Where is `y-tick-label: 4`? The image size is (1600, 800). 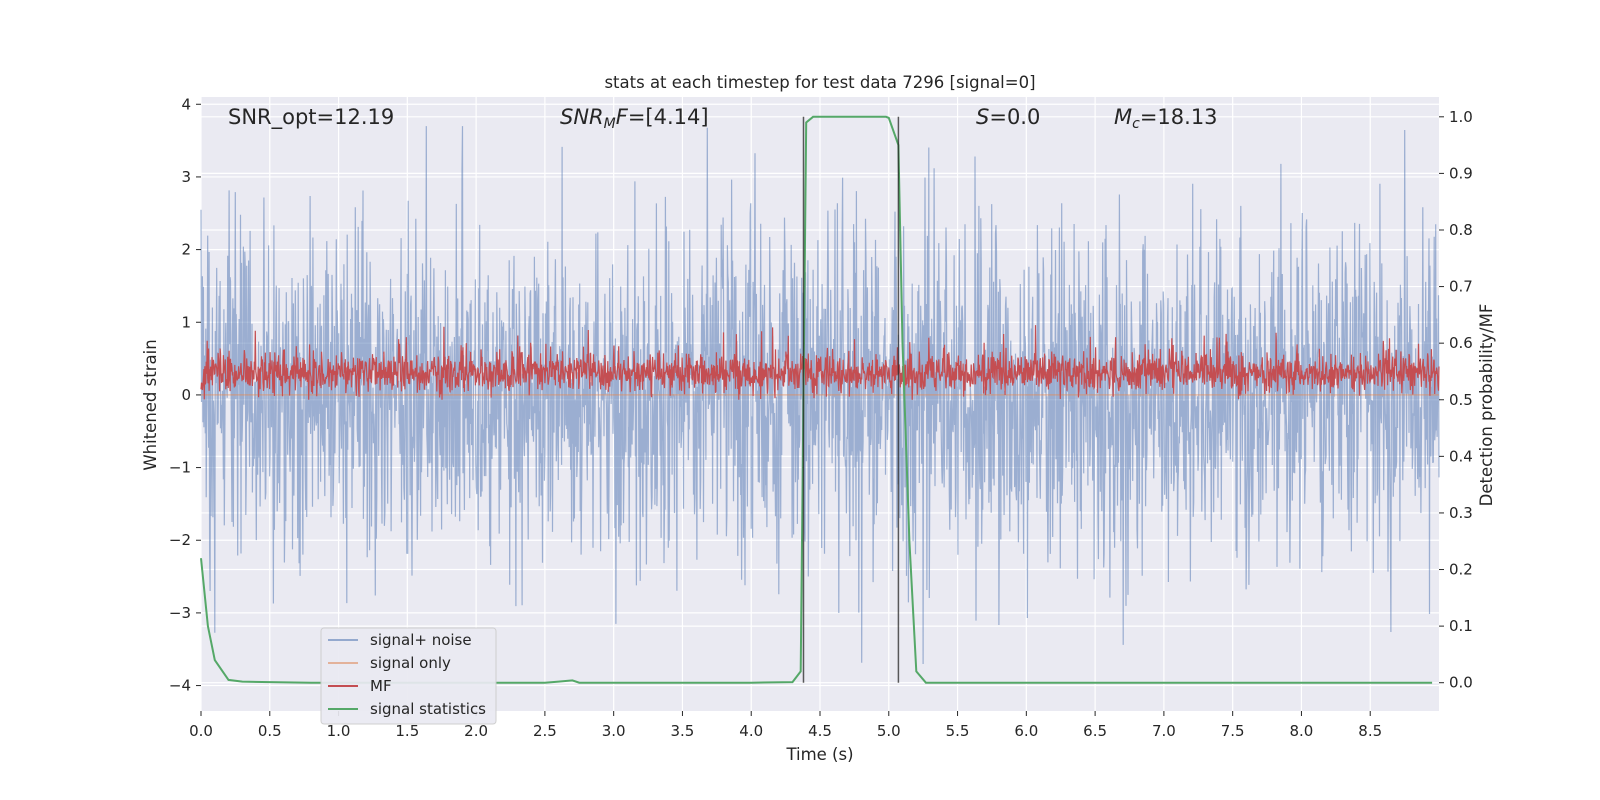
y-tick-label: 4 is located at coordinates (186, 104).